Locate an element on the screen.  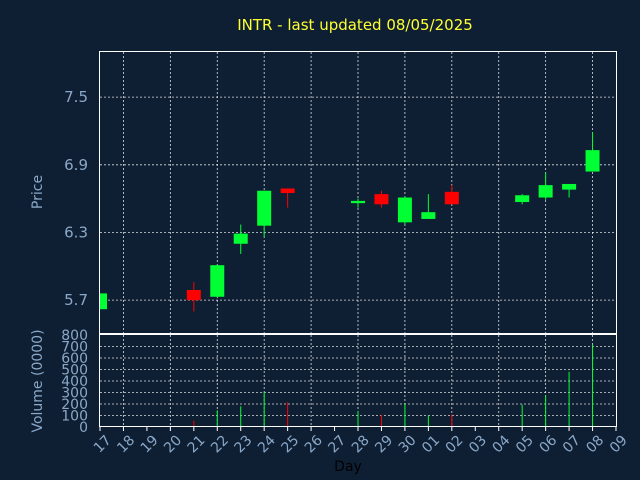
volume-tick-label: 800 is located at coordinates (74, 336).